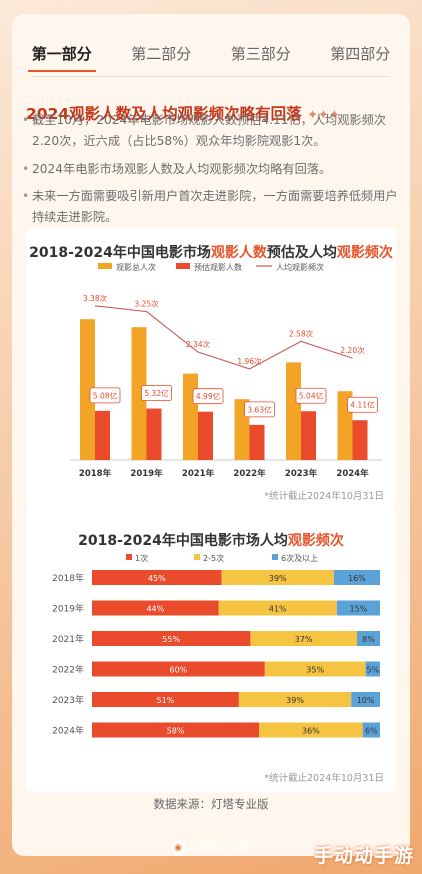 The height and width of the screenshot is (874, 422). I want to click on audience-label-0: 5.08亿, so click(105, 395).